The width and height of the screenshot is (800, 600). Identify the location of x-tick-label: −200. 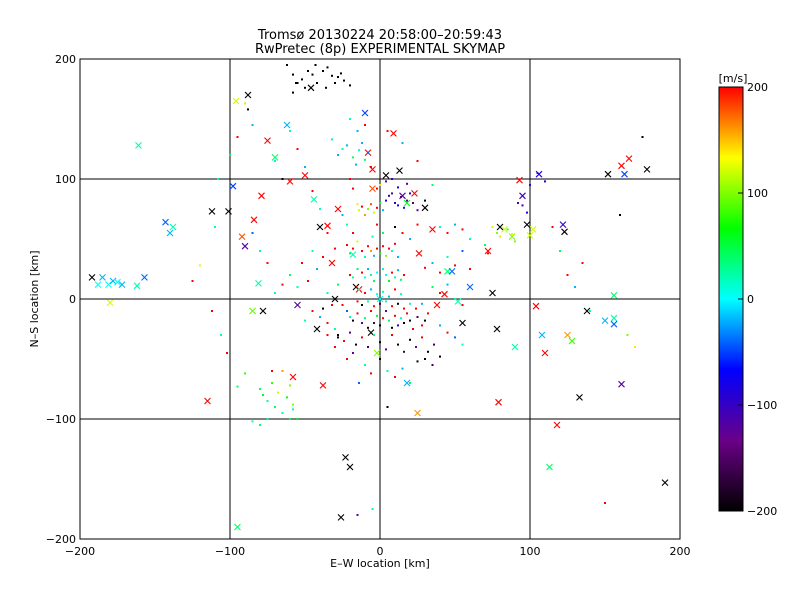
(80, 551).